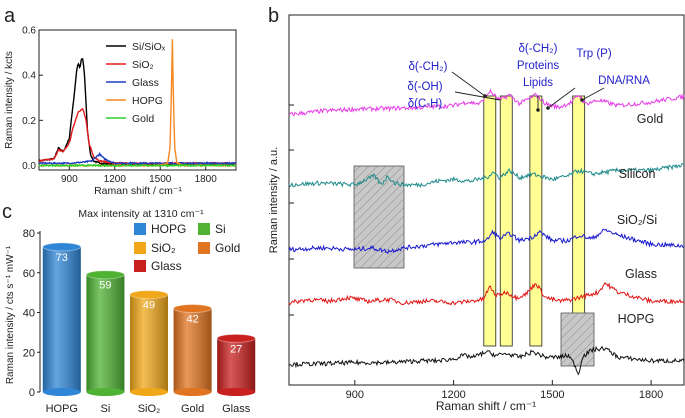  I want to click on bar-value-label: 49, so click(149, 306).